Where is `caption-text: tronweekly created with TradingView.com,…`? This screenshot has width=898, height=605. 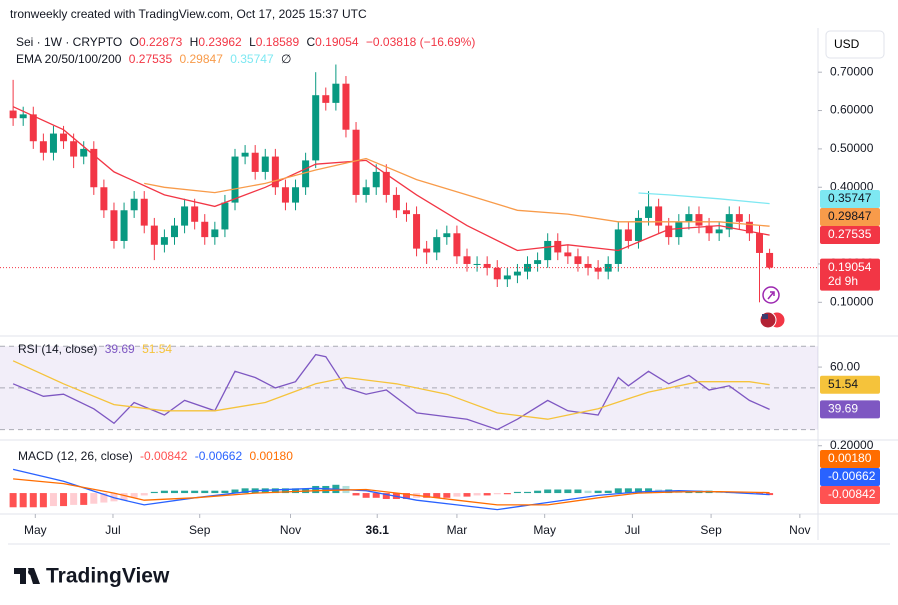 caption-text: tronweekly created with TradingView.com,… is located at coordinates (188, 14).